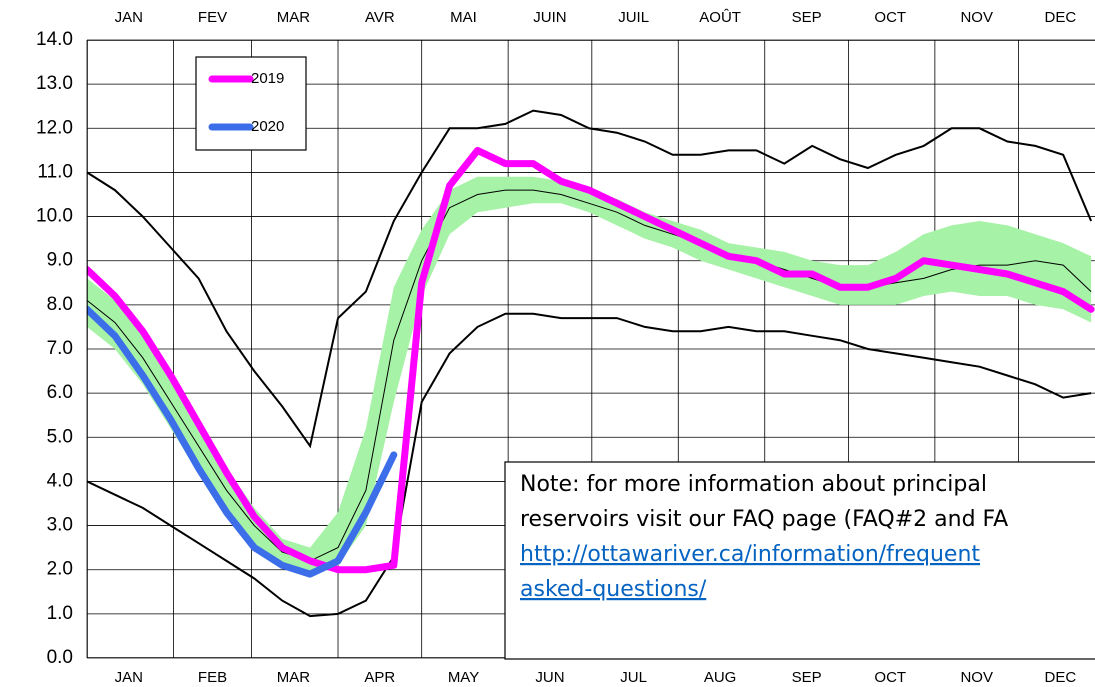 The width and height of the screenshot is (1095, 687). What do you see at coordinates (807, 677) in the screenshot?
I see `x-tick-label: SEP` at bounding box center [807, 677].